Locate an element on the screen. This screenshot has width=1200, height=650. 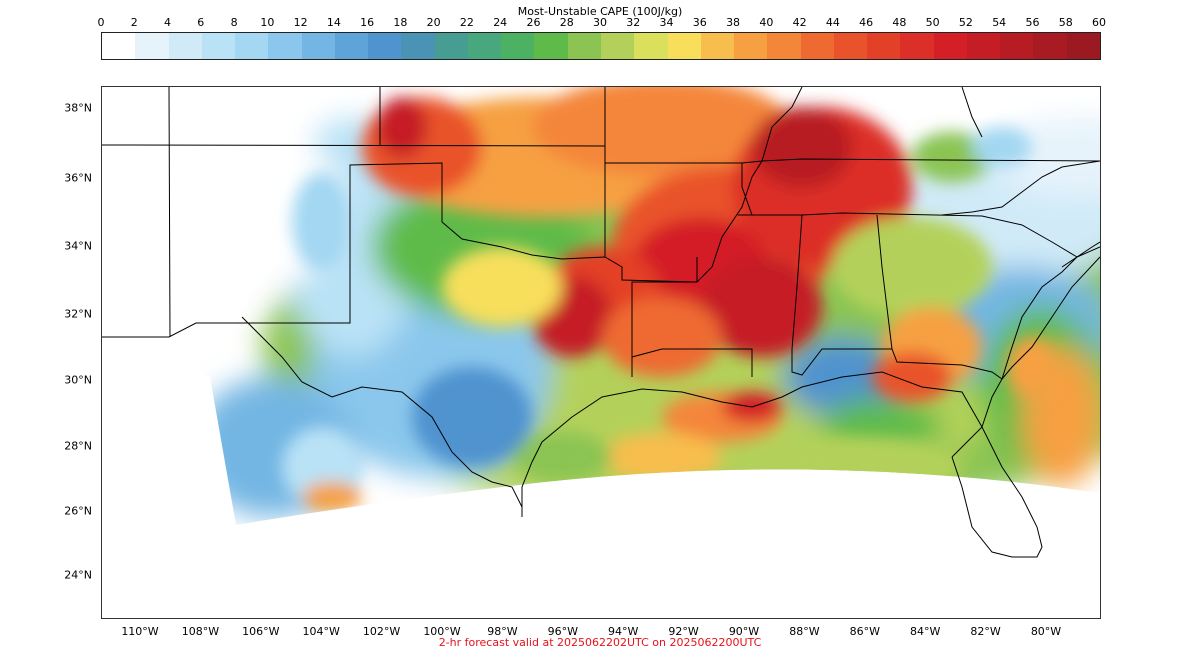
colorbar-tick-label: 46 is located at coordinates (866, 22).